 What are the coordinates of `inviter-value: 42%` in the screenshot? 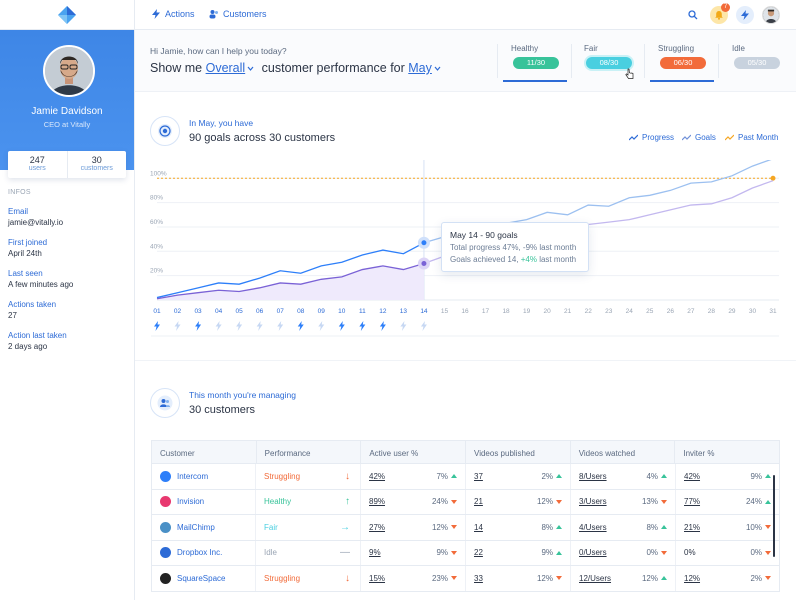 It's located at (692, 476).